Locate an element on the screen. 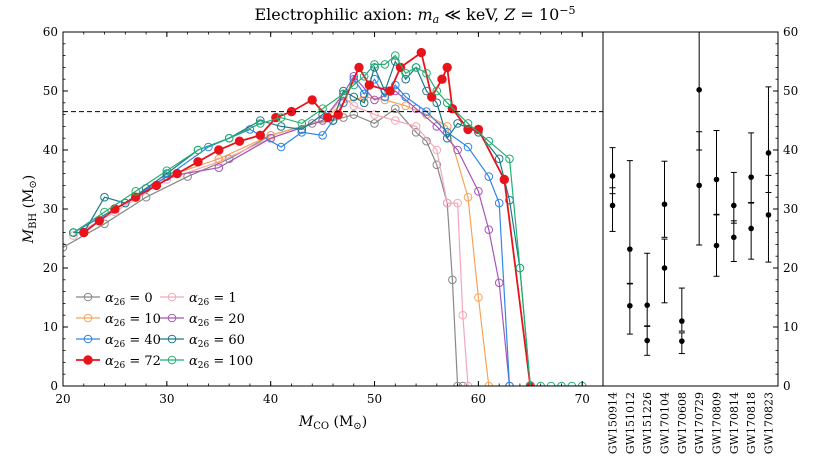 The image size is (830, 461). y-tick-label: 0 is located at coordinates (54, 386).